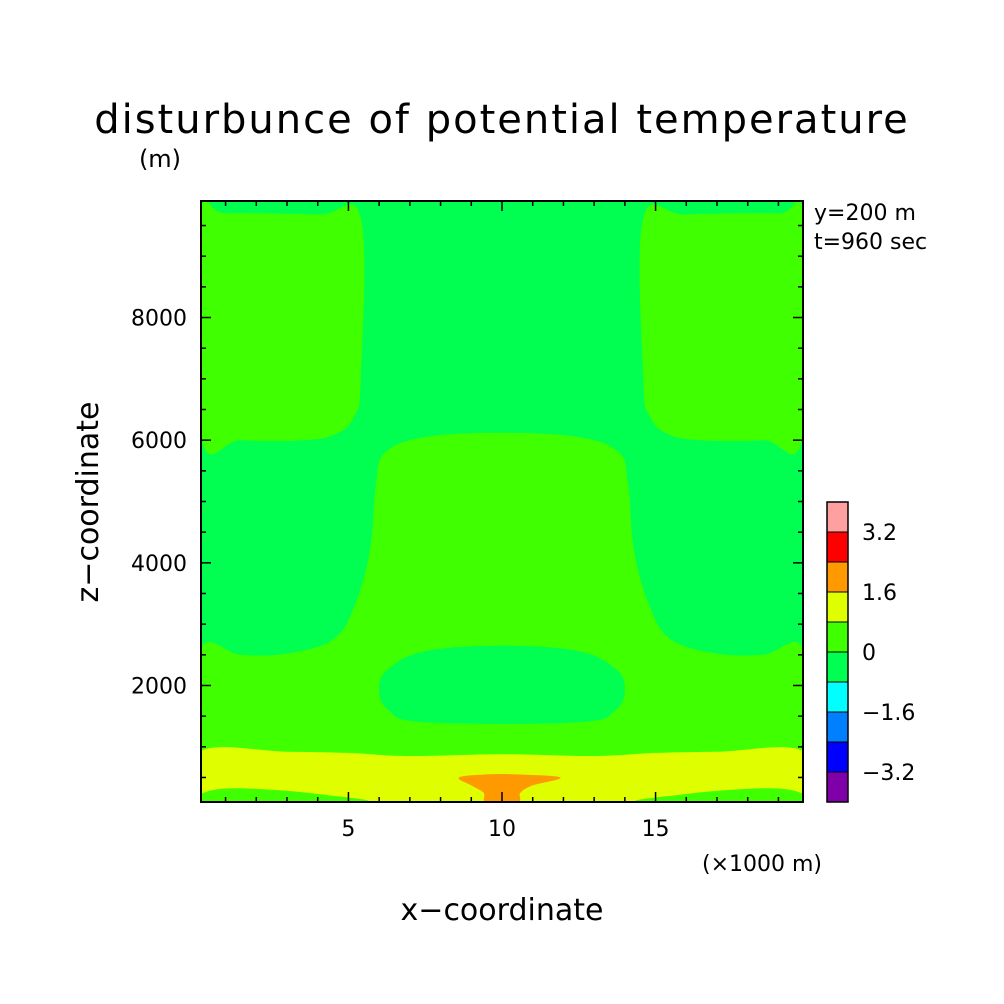 The width and height of the screenshot is (1004, 1004). What do you see at coordinates (283, 328) in the screenshot?
I see `contour-region-upper-left-warm` at bounding box center [283, 328].